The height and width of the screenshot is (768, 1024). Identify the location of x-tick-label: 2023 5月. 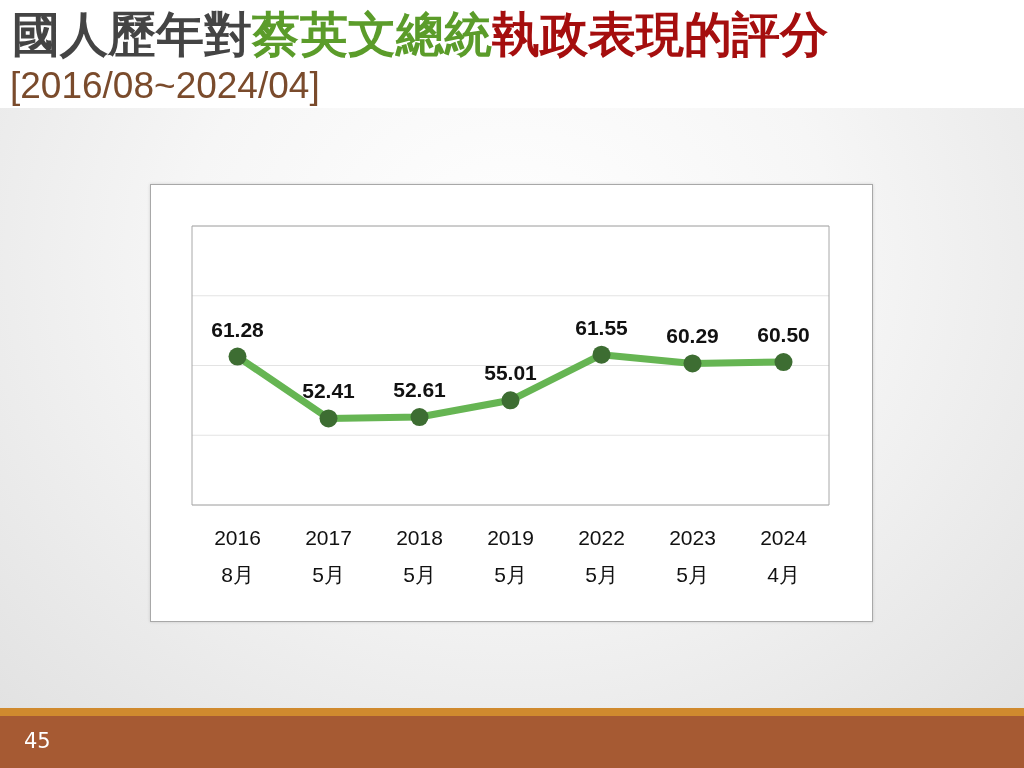
(692, 556).